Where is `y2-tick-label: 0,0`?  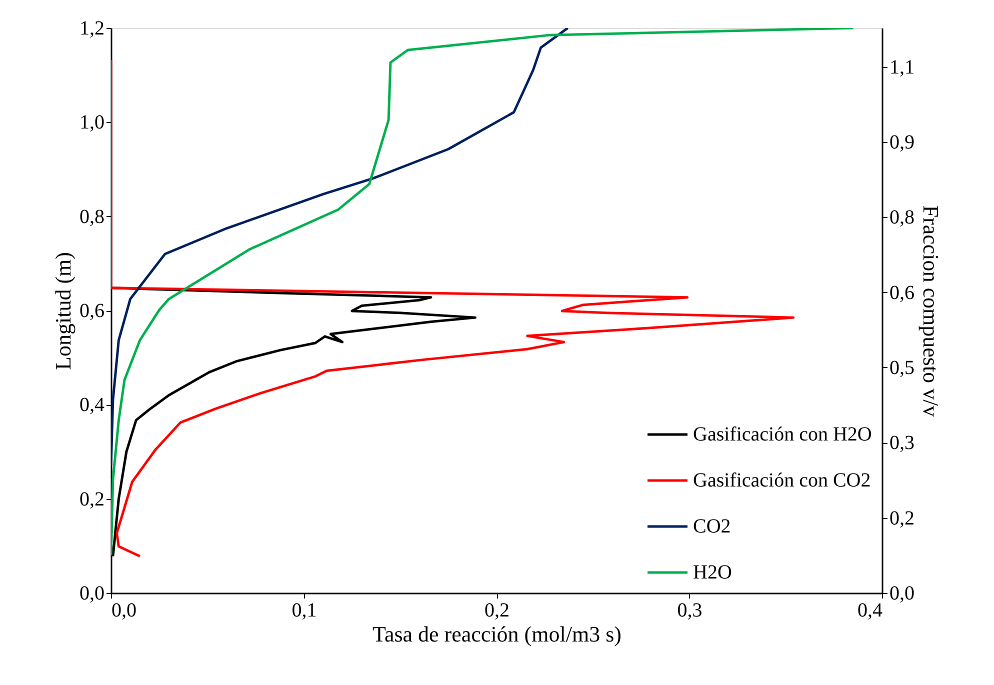
y2-tick-label: 0,0 is located at coordinates (902, 593).